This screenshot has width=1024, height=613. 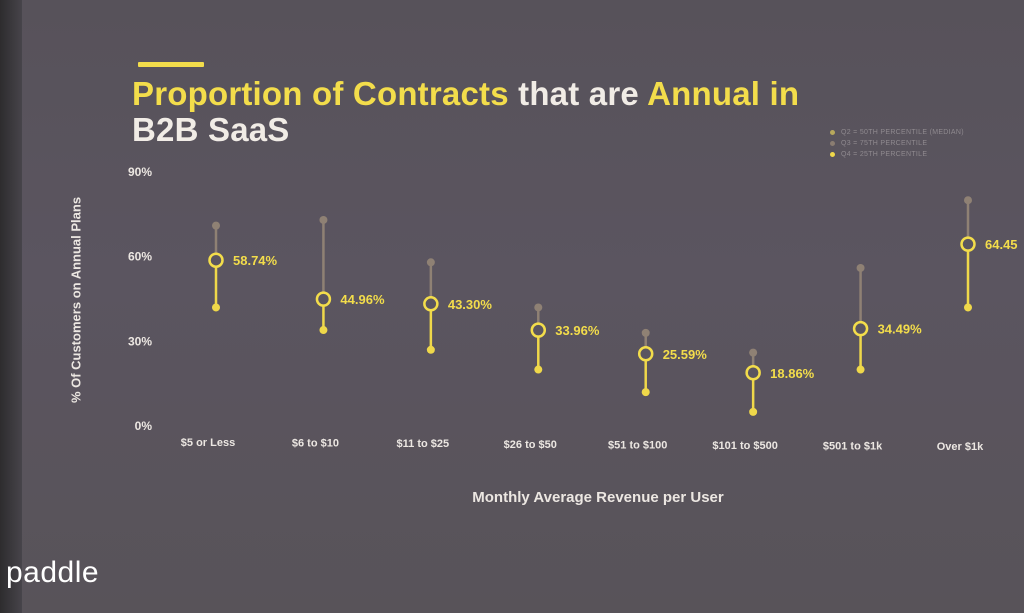 What do you see at coordinates (320, 93) in the screenshot?
I see `title-part-1: Proportion of Contracts` at bounding box center [320, 93].